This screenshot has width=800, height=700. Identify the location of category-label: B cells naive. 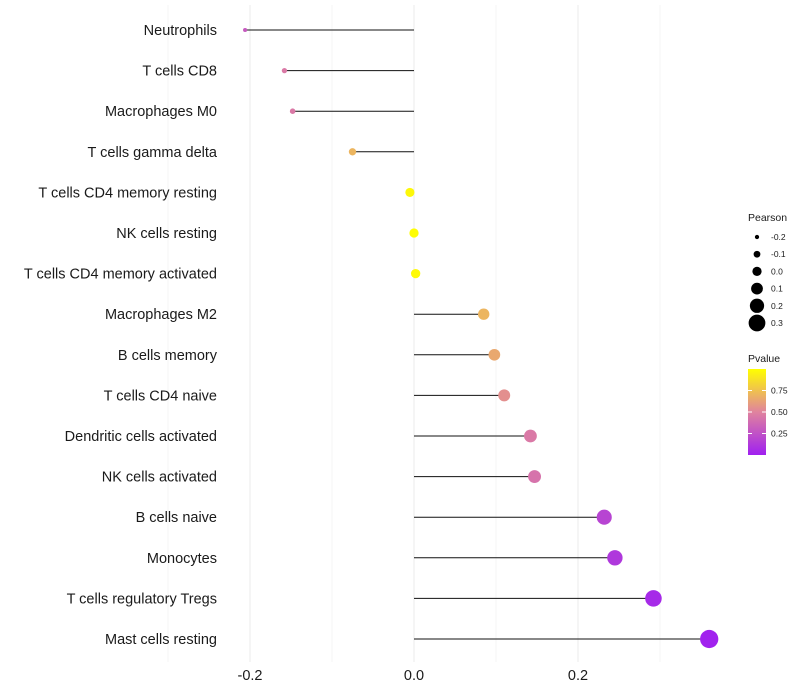
(176, 518).